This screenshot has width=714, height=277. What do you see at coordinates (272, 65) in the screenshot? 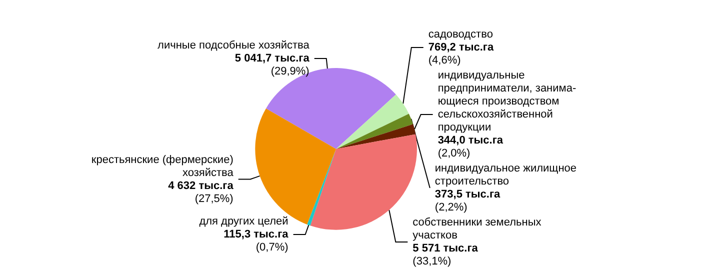
I see `data-label: 5 041,7 тыс.га (29,9%)` at bounding box center [272, 65].